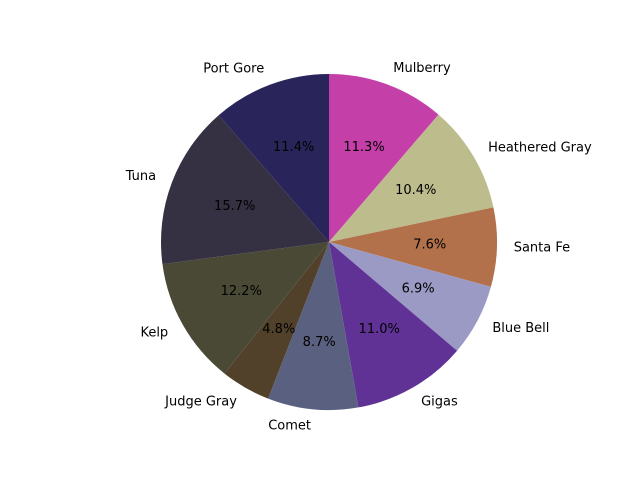 Image resolution: width=640 pixels, height=480 pixels. What do you see at coordinates (289, 425) in the screenshot?
I see `category-label-comet: Comet` at bounding box center [289, 425].